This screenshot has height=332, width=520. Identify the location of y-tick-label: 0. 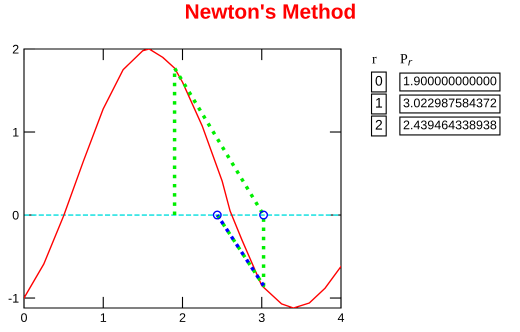
(15, 215).